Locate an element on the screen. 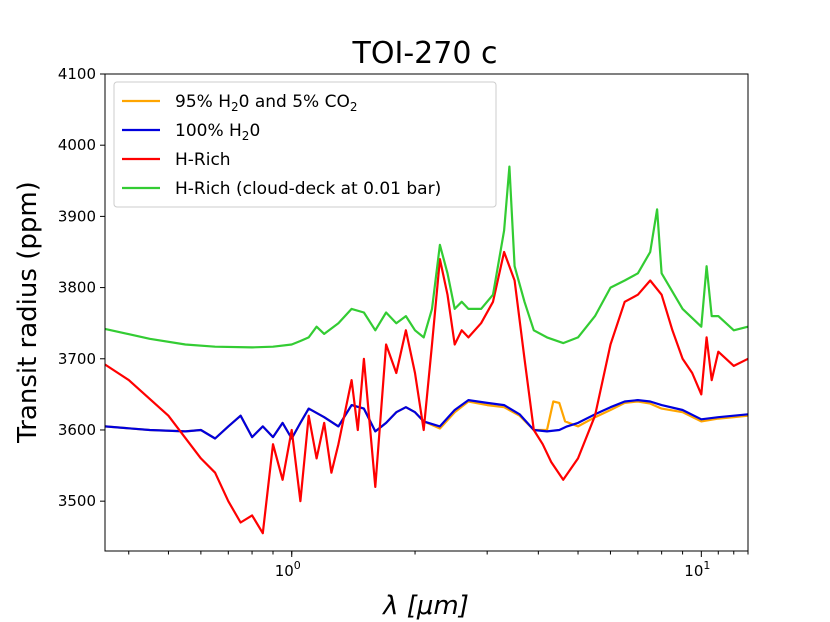 This screenshot has width=830, height=622. y-axis-label: Transit radius (ppm) is located at coordinates (28, 312).